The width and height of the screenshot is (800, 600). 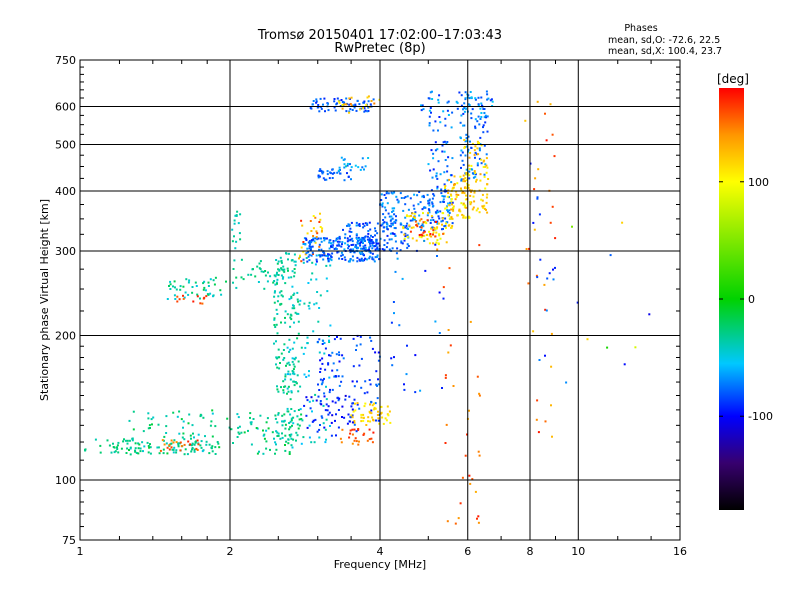 What do you see at coordinates (733, 79) in the screenshot?
I see `colorbar-label: [deg]` at bounding box center [733, 79].